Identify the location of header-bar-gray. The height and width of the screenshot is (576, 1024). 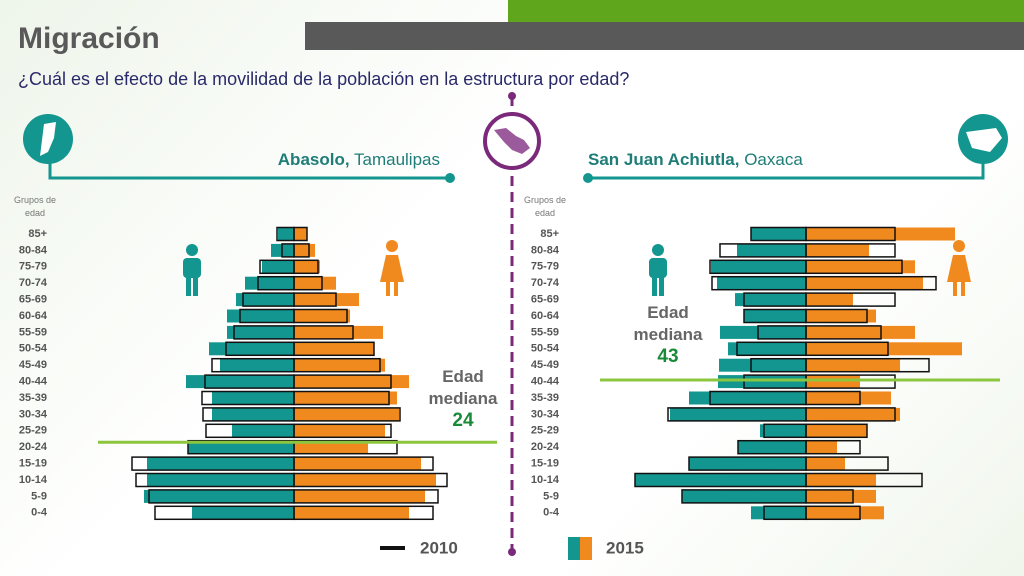
(664, 36).